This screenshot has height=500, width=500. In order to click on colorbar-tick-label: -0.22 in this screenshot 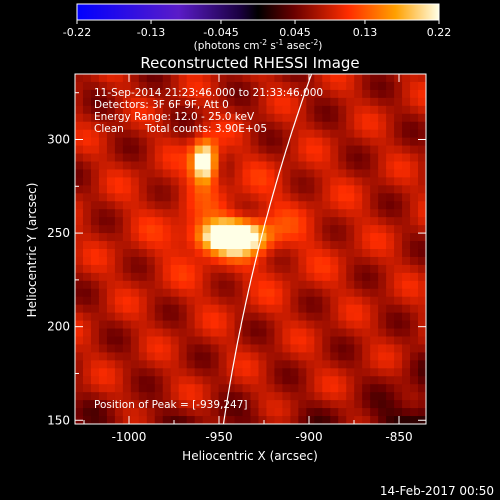, I will do `click(77, 32)`.